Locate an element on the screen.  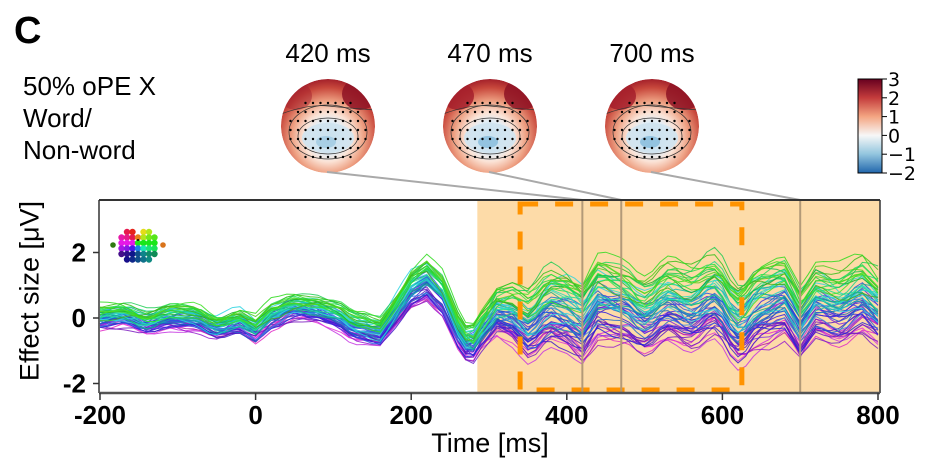
x-tick-label: 200 is located at coordinates (411, 415).